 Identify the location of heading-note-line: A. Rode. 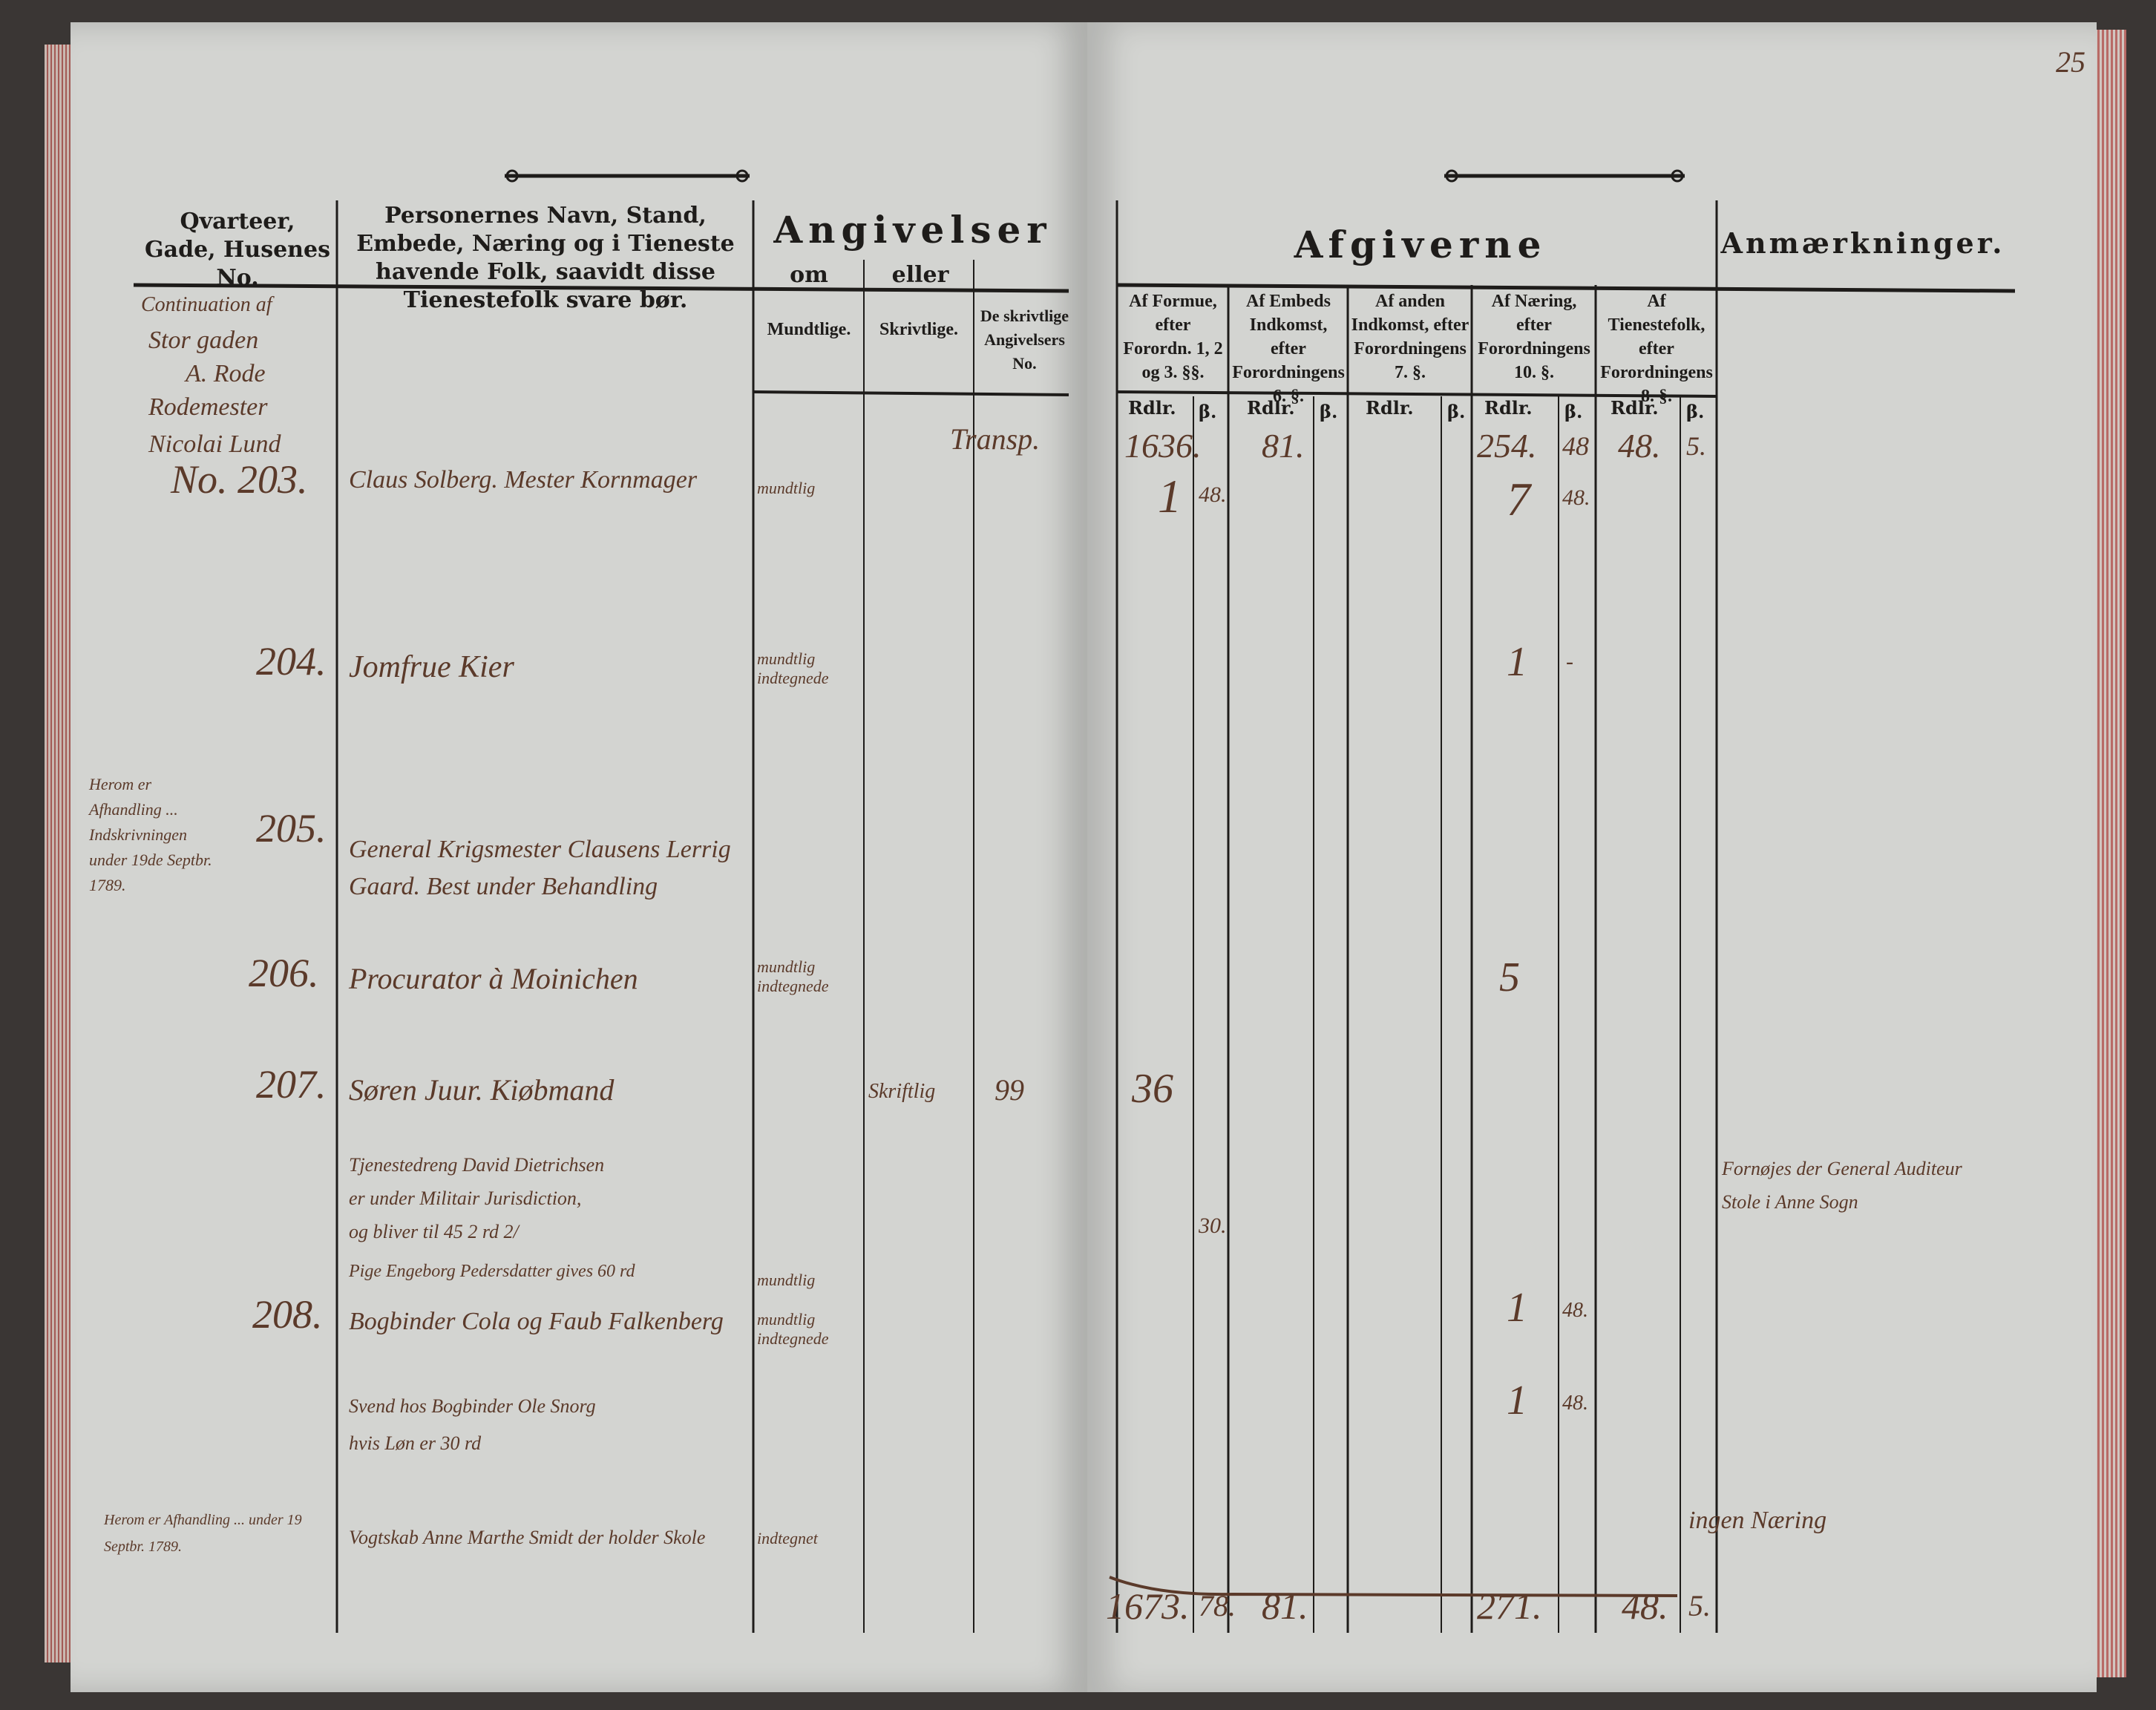
(226, 373).